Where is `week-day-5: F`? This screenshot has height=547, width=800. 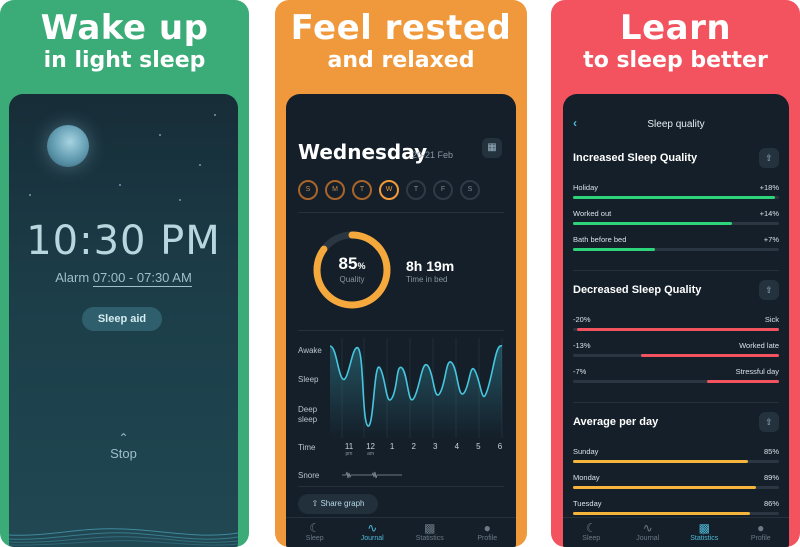
week-day-5: F is located at coordinates (443, 190).